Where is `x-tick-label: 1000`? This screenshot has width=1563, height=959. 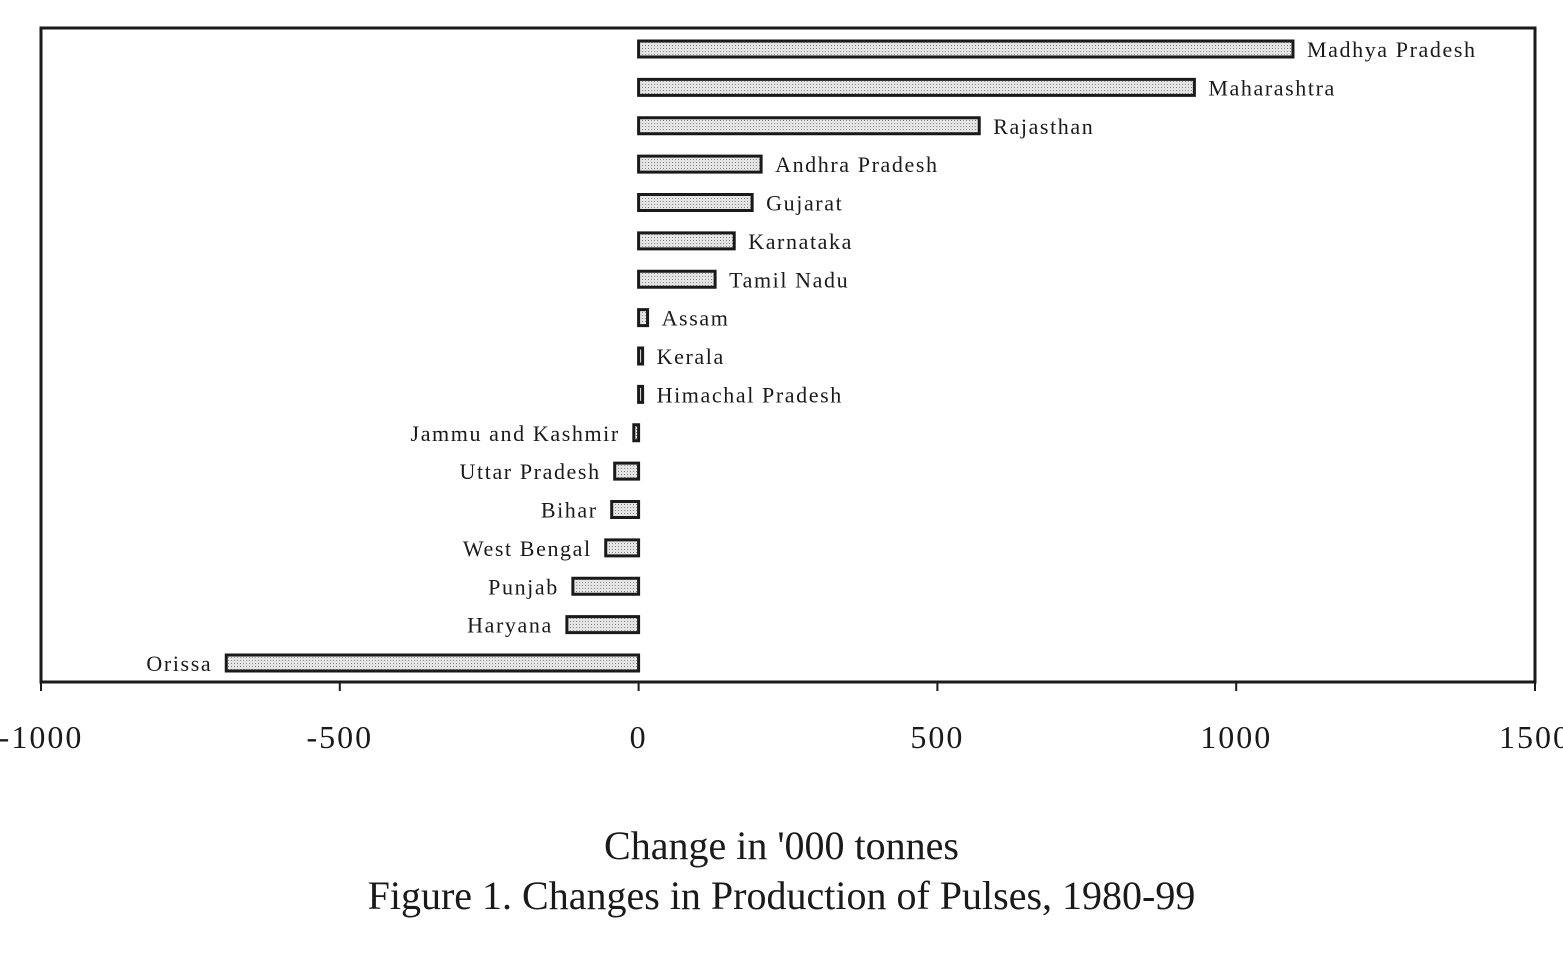 x-tick-label: 1000 is located at coordinates (1236, 737).